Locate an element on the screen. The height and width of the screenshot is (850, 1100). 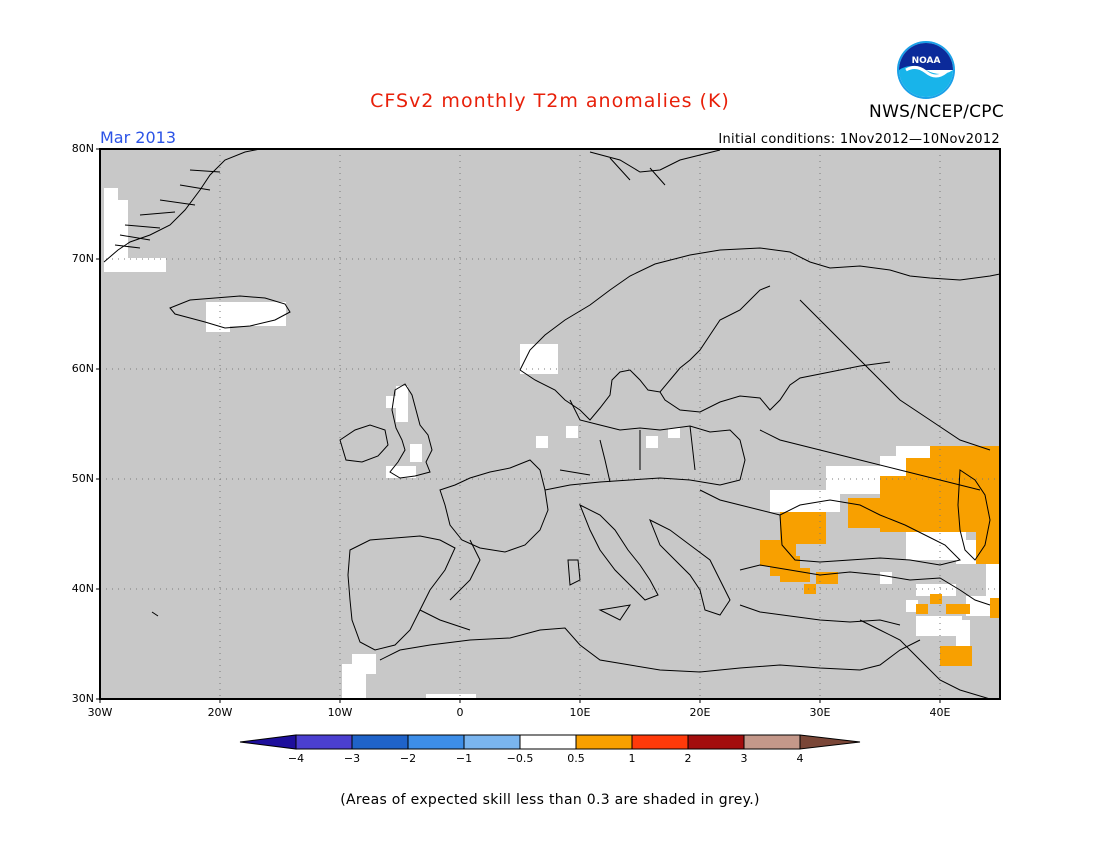
lon-label: 10E is located at coordinates (580, 712).